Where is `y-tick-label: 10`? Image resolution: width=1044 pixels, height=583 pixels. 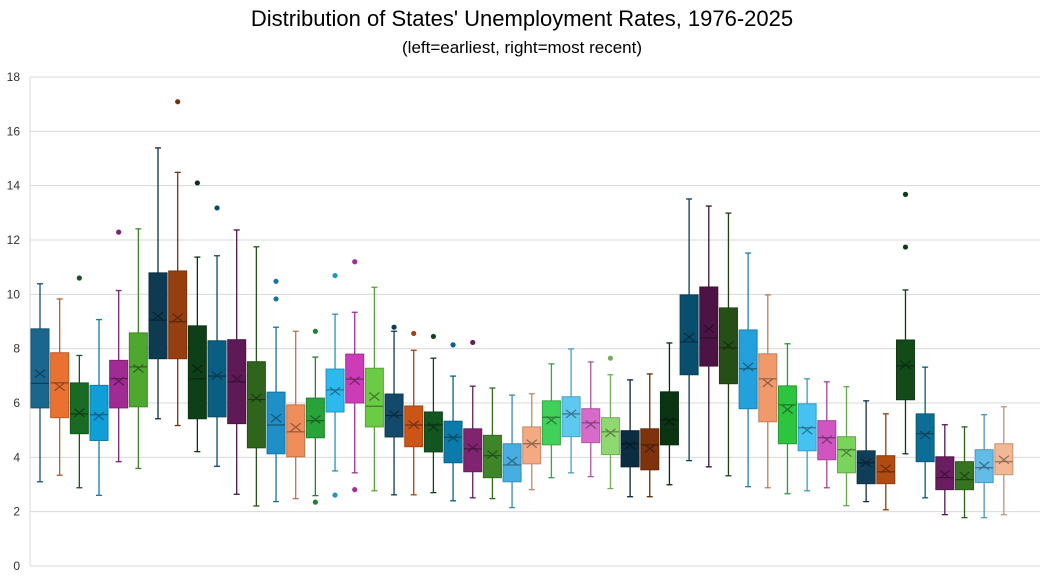 y-tick-label: 10 is located at coordinates (14, 294).